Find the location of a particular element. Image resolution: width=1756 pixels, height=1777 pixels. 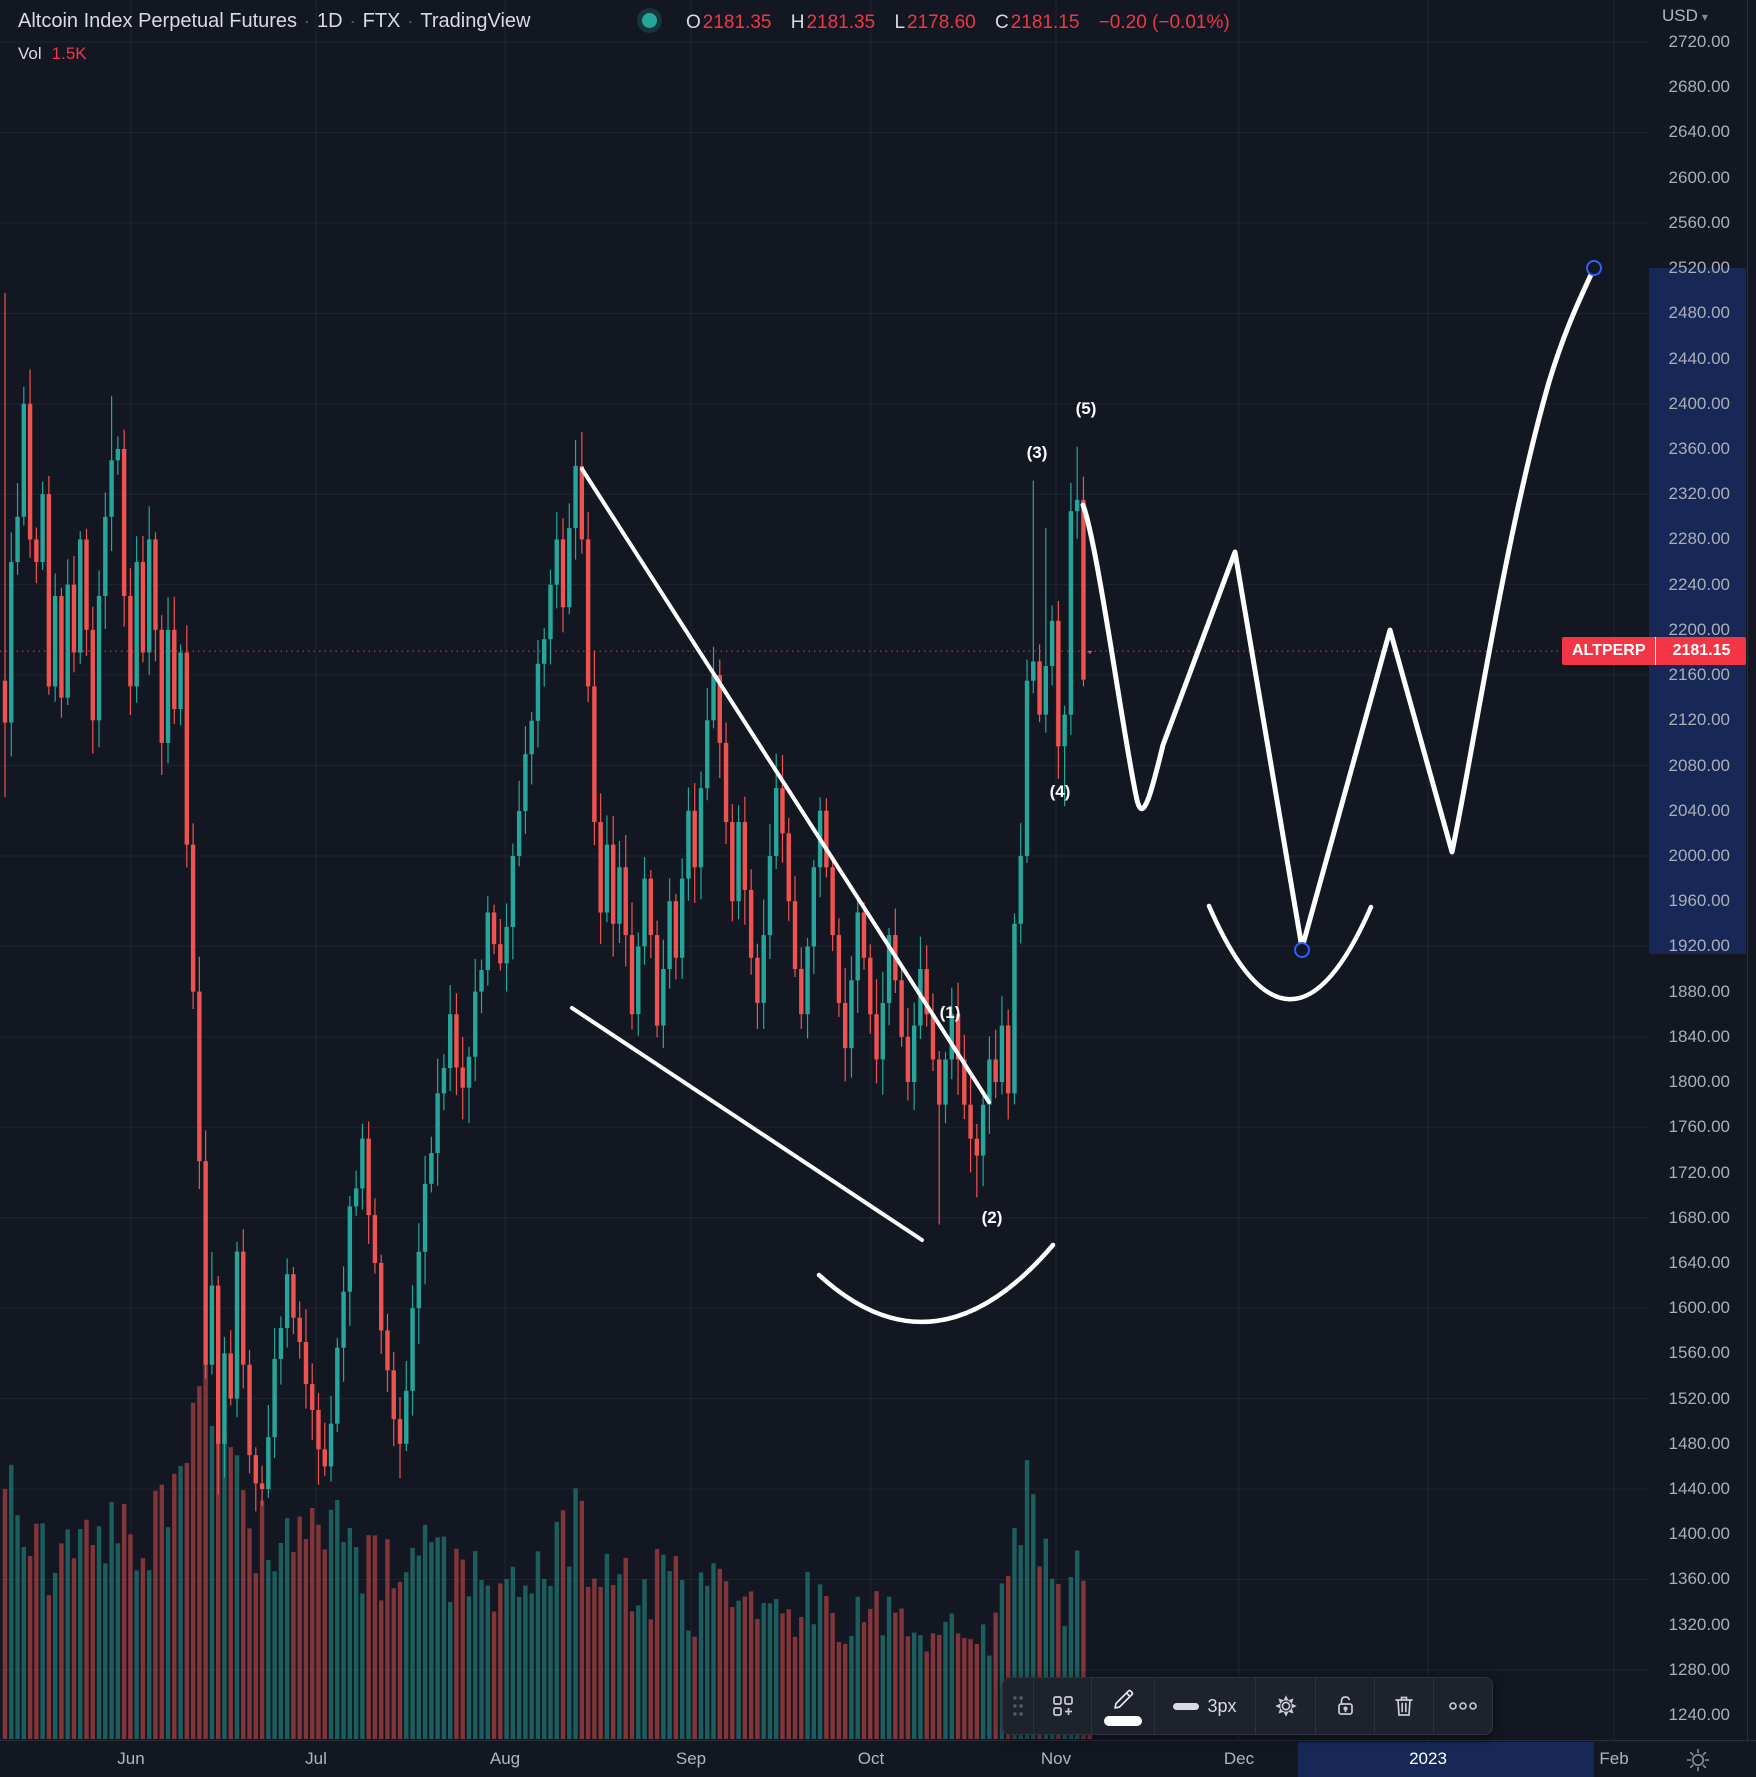

grid-add-icon is located at coordinates (1062, 1706).